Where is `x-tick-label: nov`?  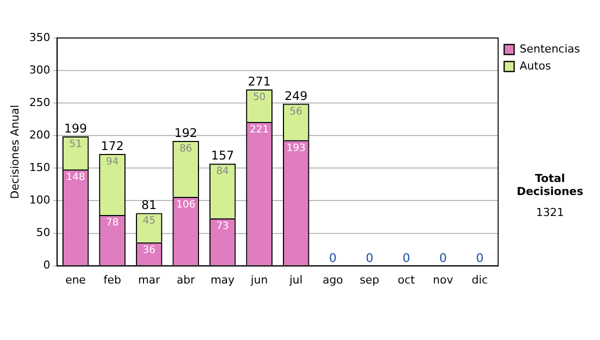
x-tick-label: nov is located at coordinates (443, 279).